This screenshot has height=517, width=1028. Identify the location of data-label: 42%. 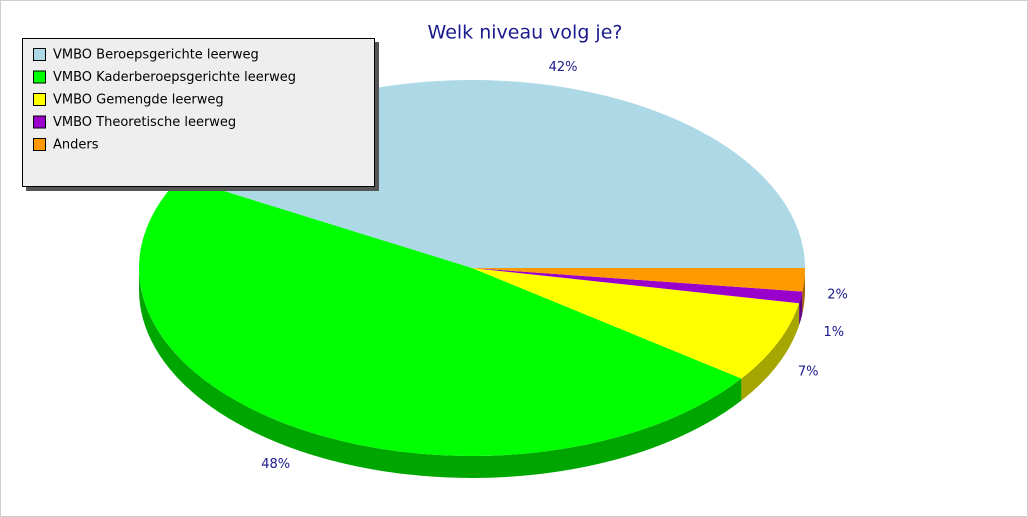
(563, 67).